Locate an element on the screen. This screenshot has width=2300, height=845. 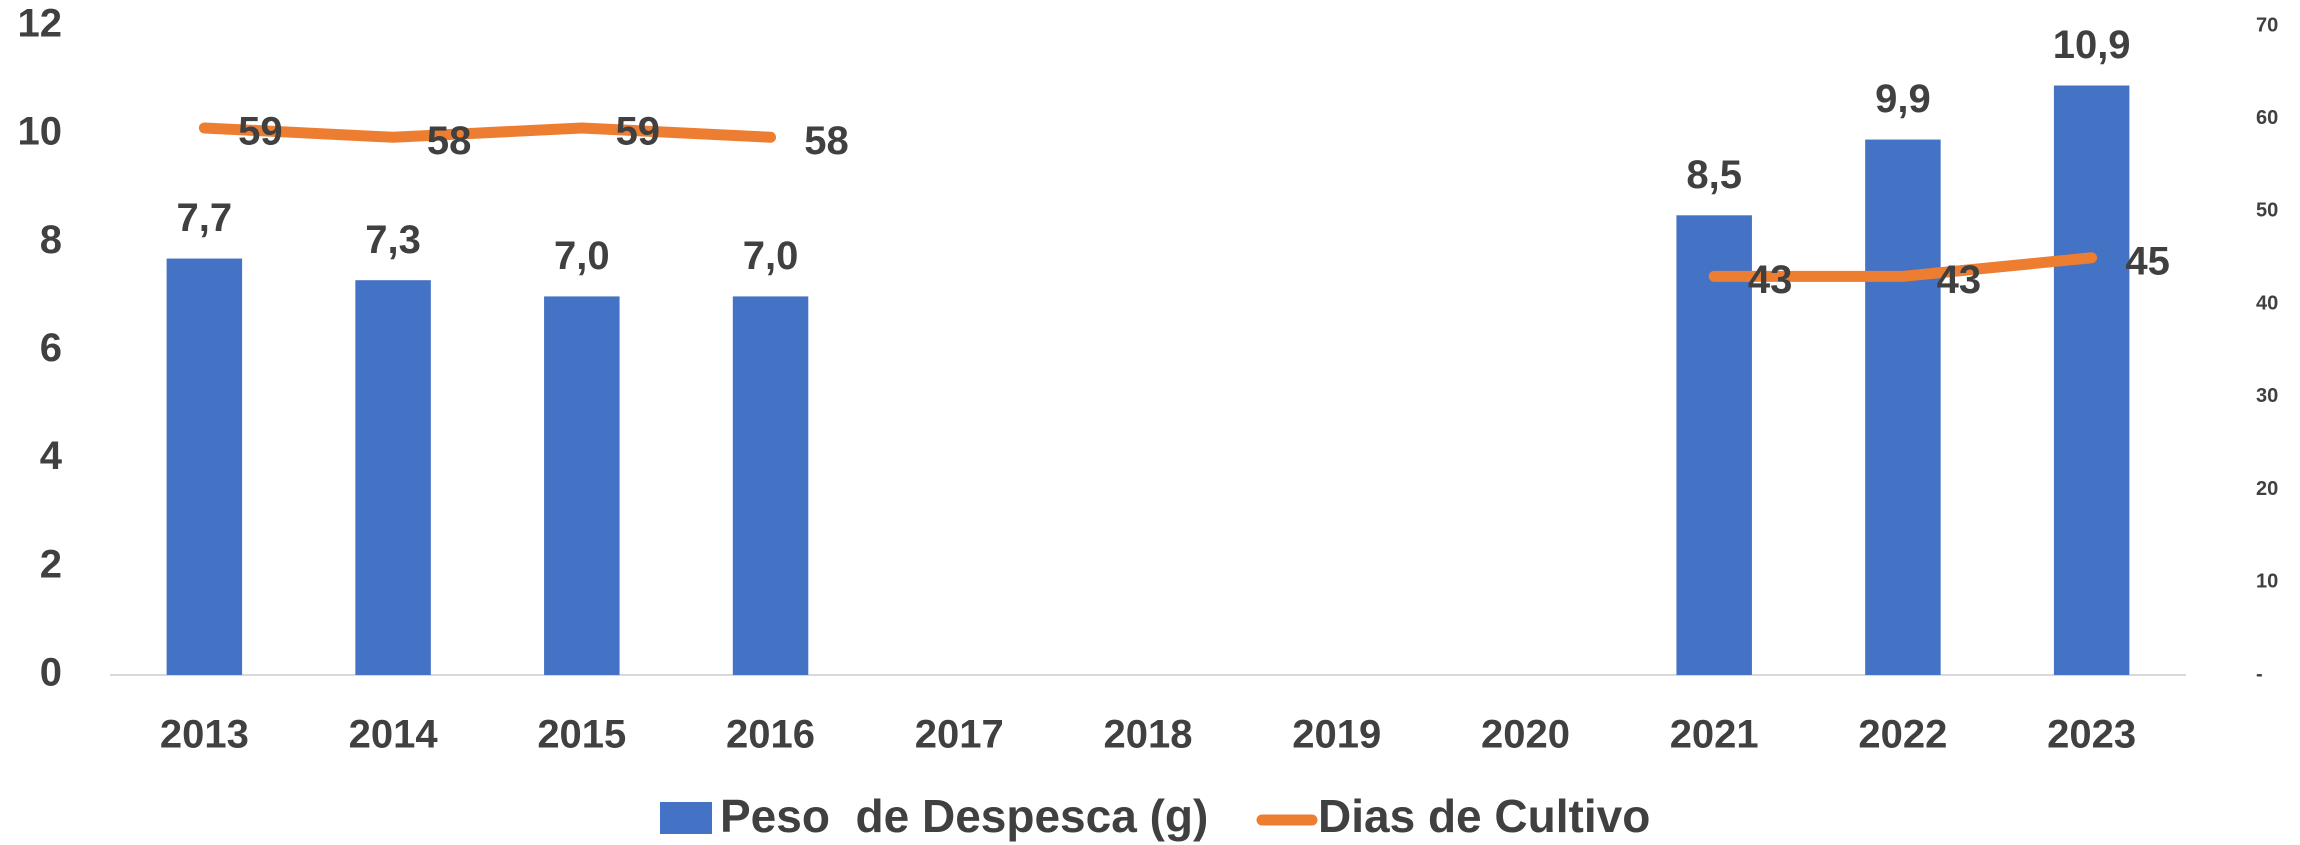
y-tick-label: 10 is located at coordinates (40, 132).